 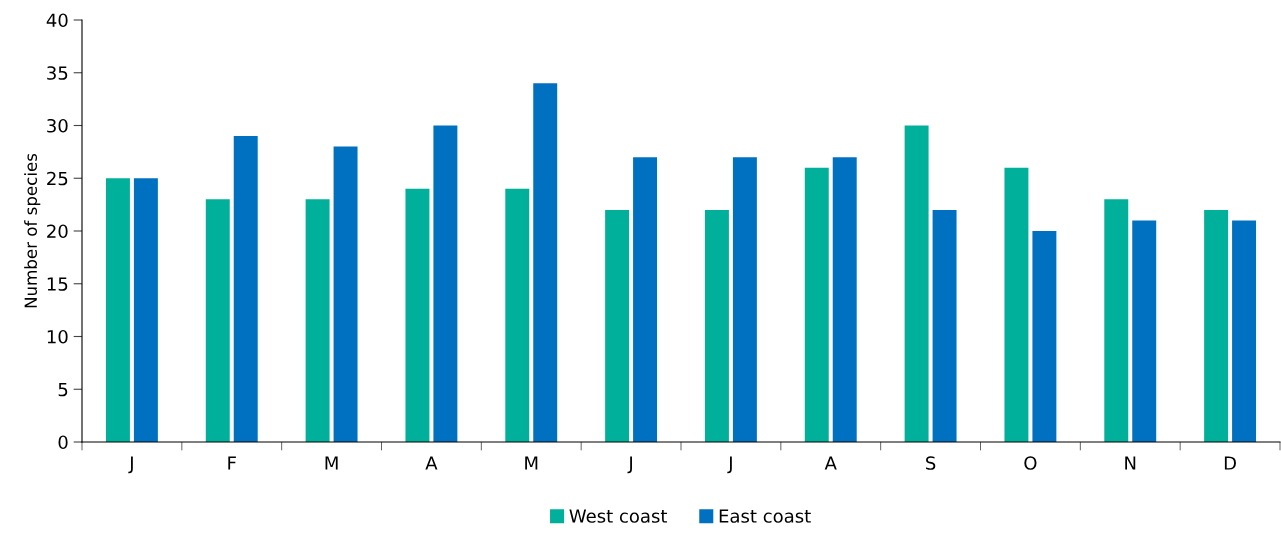 I want to click on x-tick-label: N, so click(x=1130, y=463).